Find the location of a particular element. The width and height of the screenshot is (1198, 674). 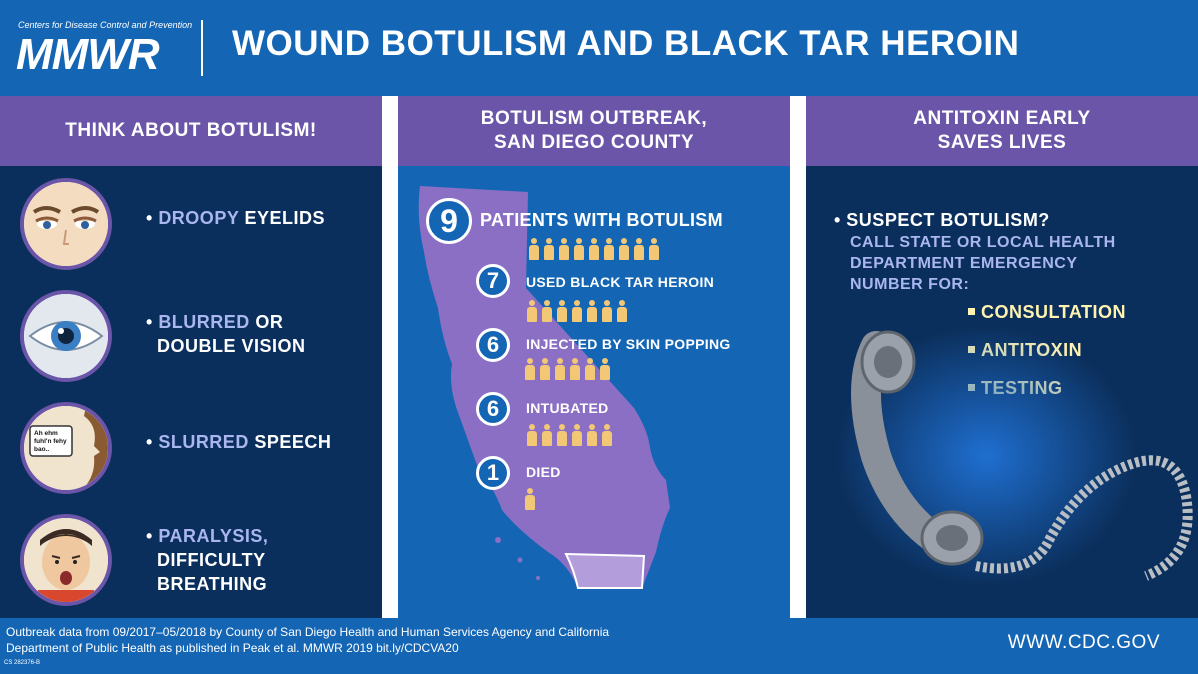

face-distress-icon is located at coordinates (66, 560).